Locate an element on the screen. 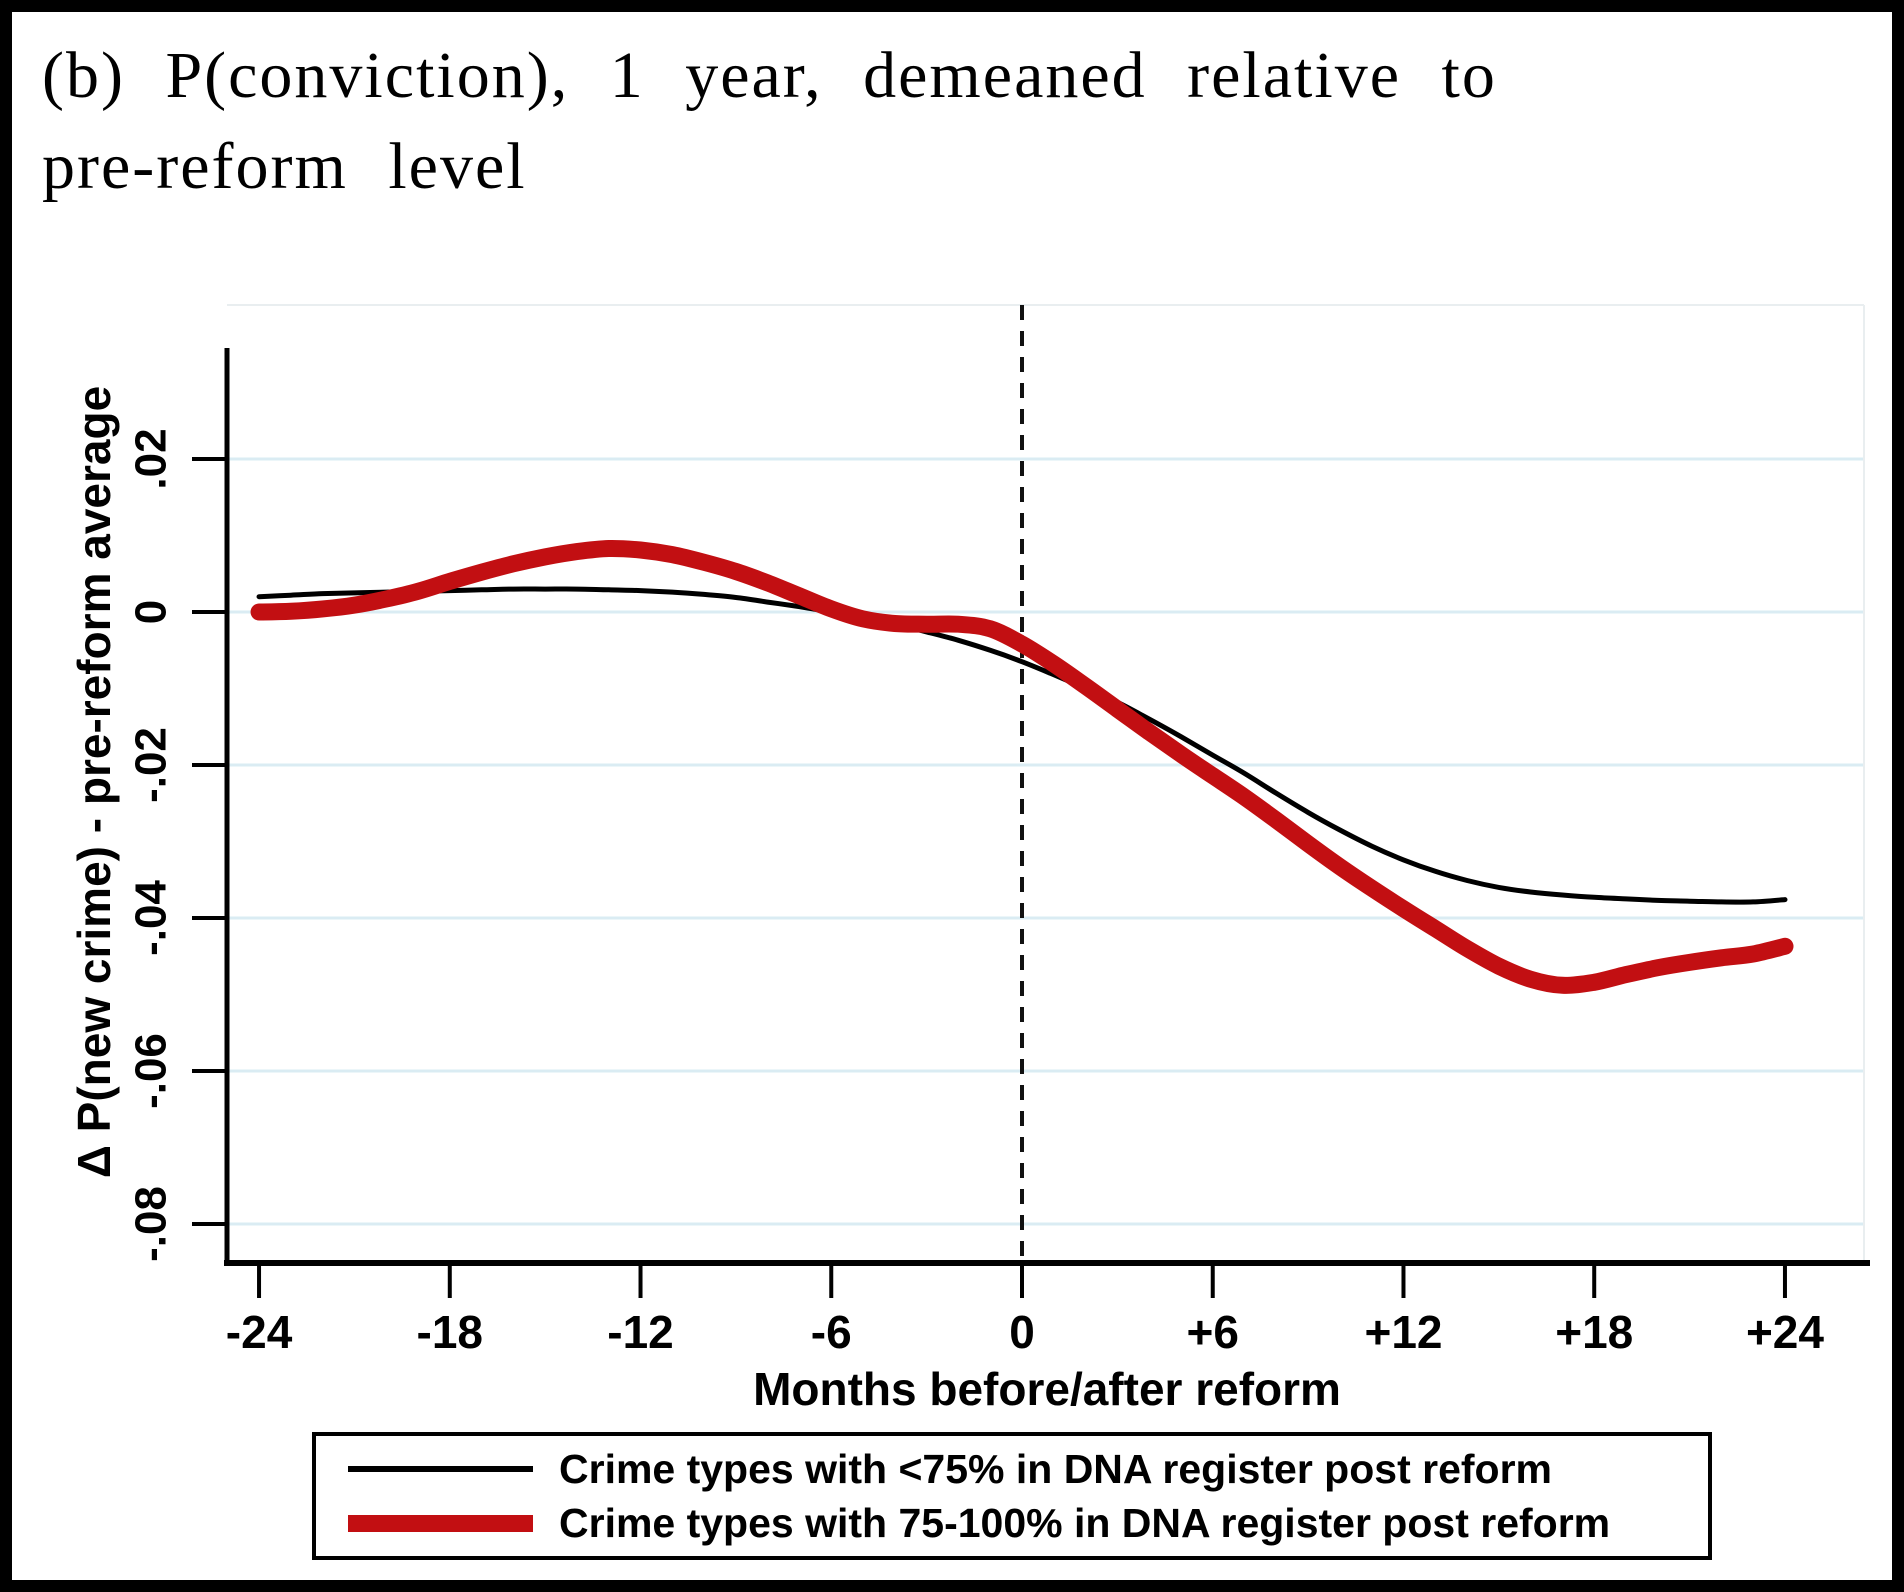 This screenshot has height=1592, width=1904. y-tick-label: .02 is located at coordinates (151, 458).